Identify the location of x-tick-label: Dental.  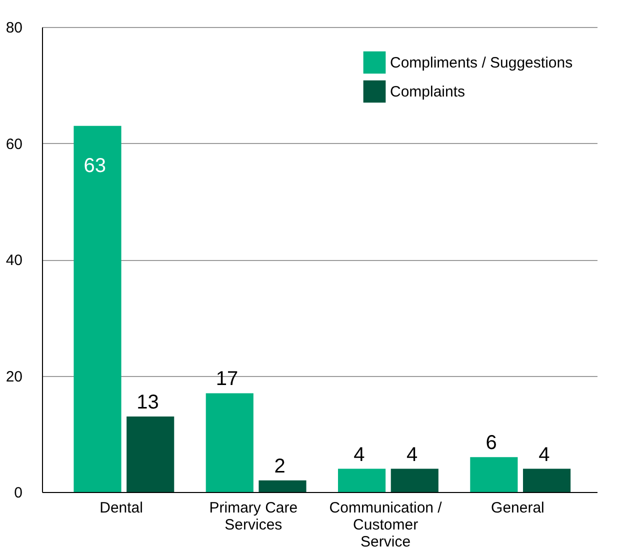
(121, 508).